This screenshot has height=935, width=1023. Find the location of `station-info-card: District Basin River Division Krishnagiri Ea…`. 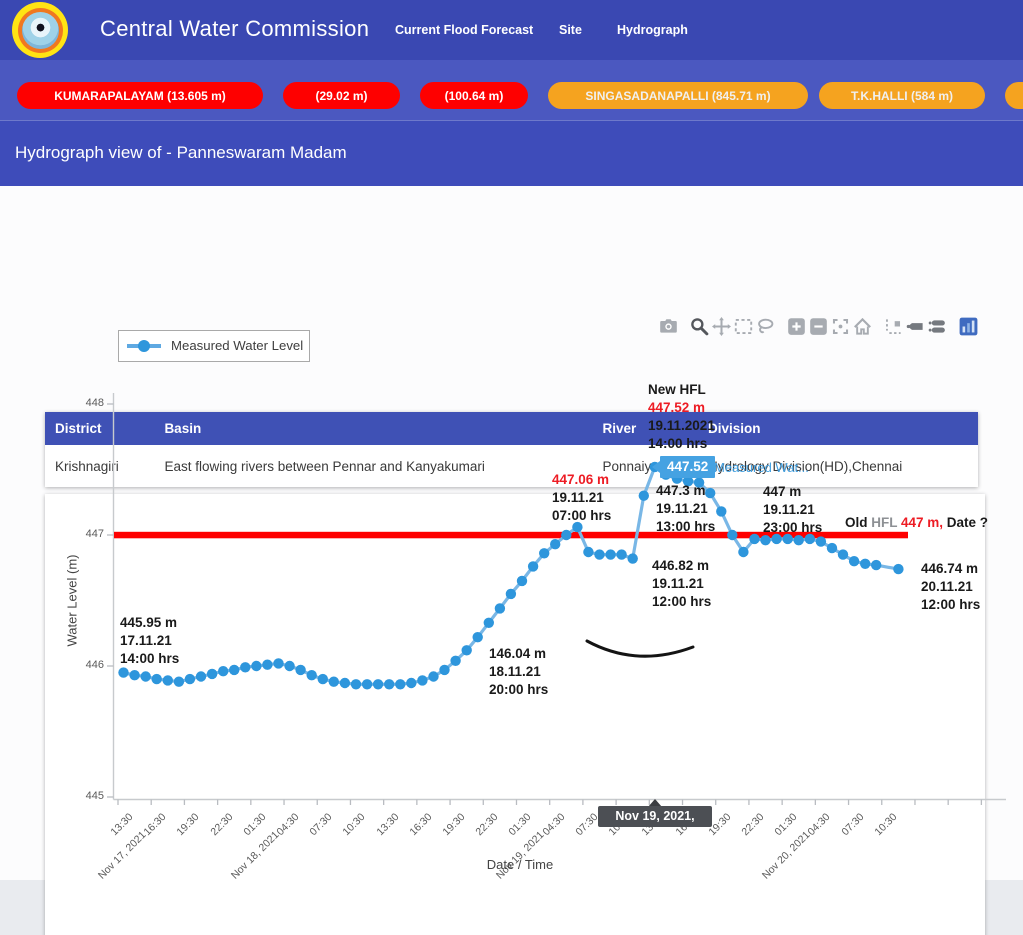

station-info-card: District Basin River Division Krishnagiri Ea… is located at coordinates (511, 449).